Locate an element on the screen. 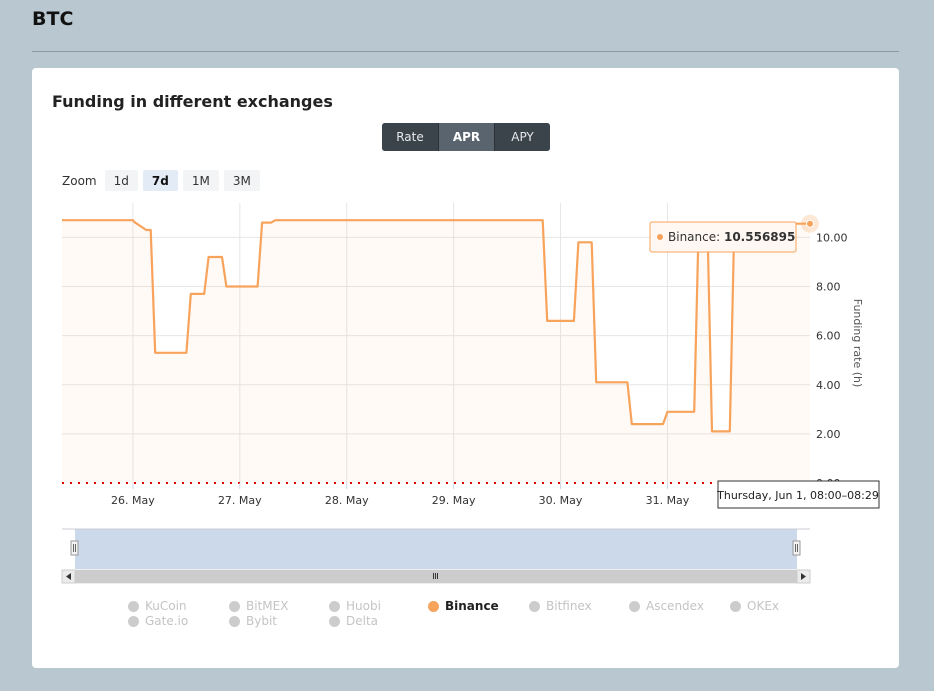  y-tick-label: 6.00 is located at coordinates (828, 336).